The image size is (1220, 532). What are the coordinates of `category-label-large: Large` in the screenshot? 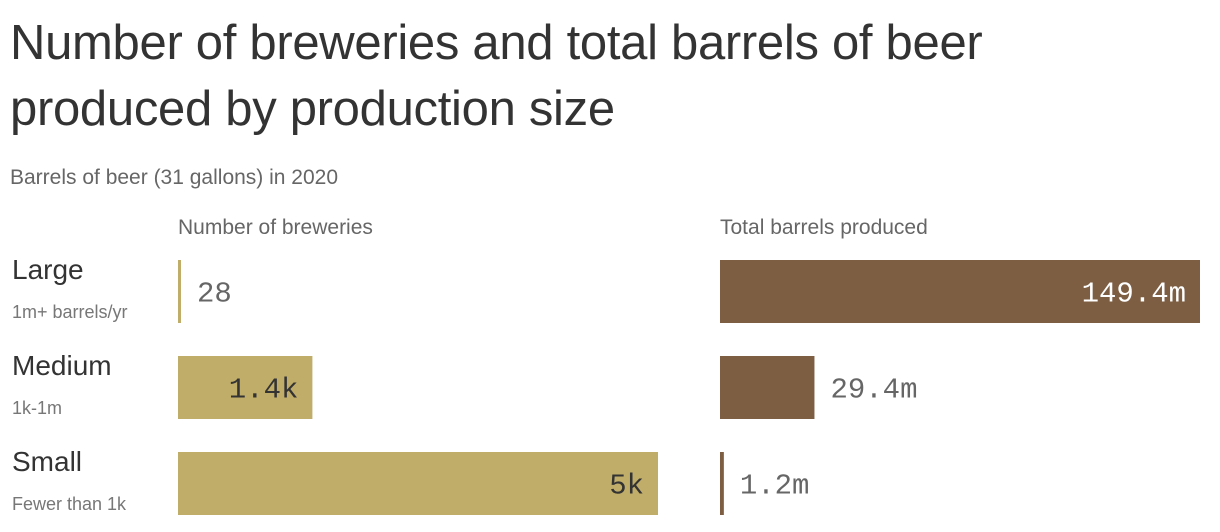 It's located at (48, 269).